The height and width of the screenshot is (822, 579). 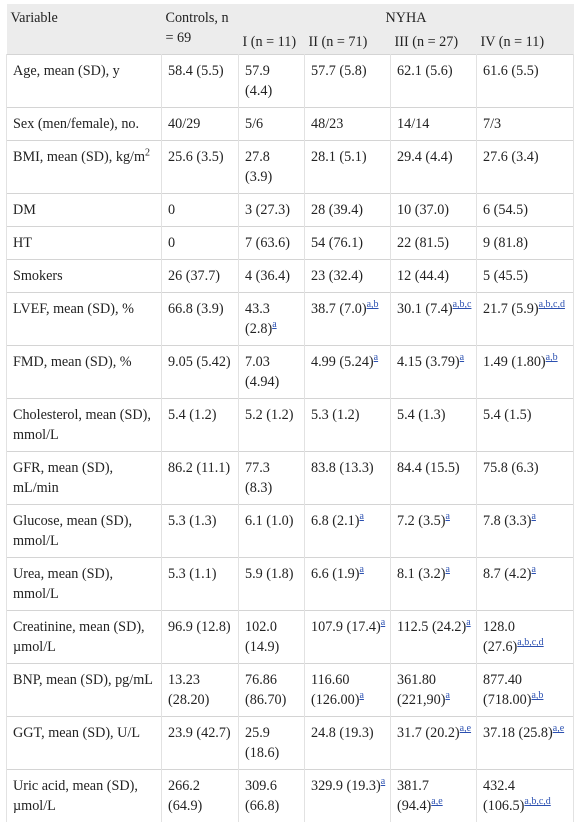 What do you see at coordinates (428, 468) in the screenshot?
I see `cell-value: 84.4 (15.5)` at bounding box center [428, 468].